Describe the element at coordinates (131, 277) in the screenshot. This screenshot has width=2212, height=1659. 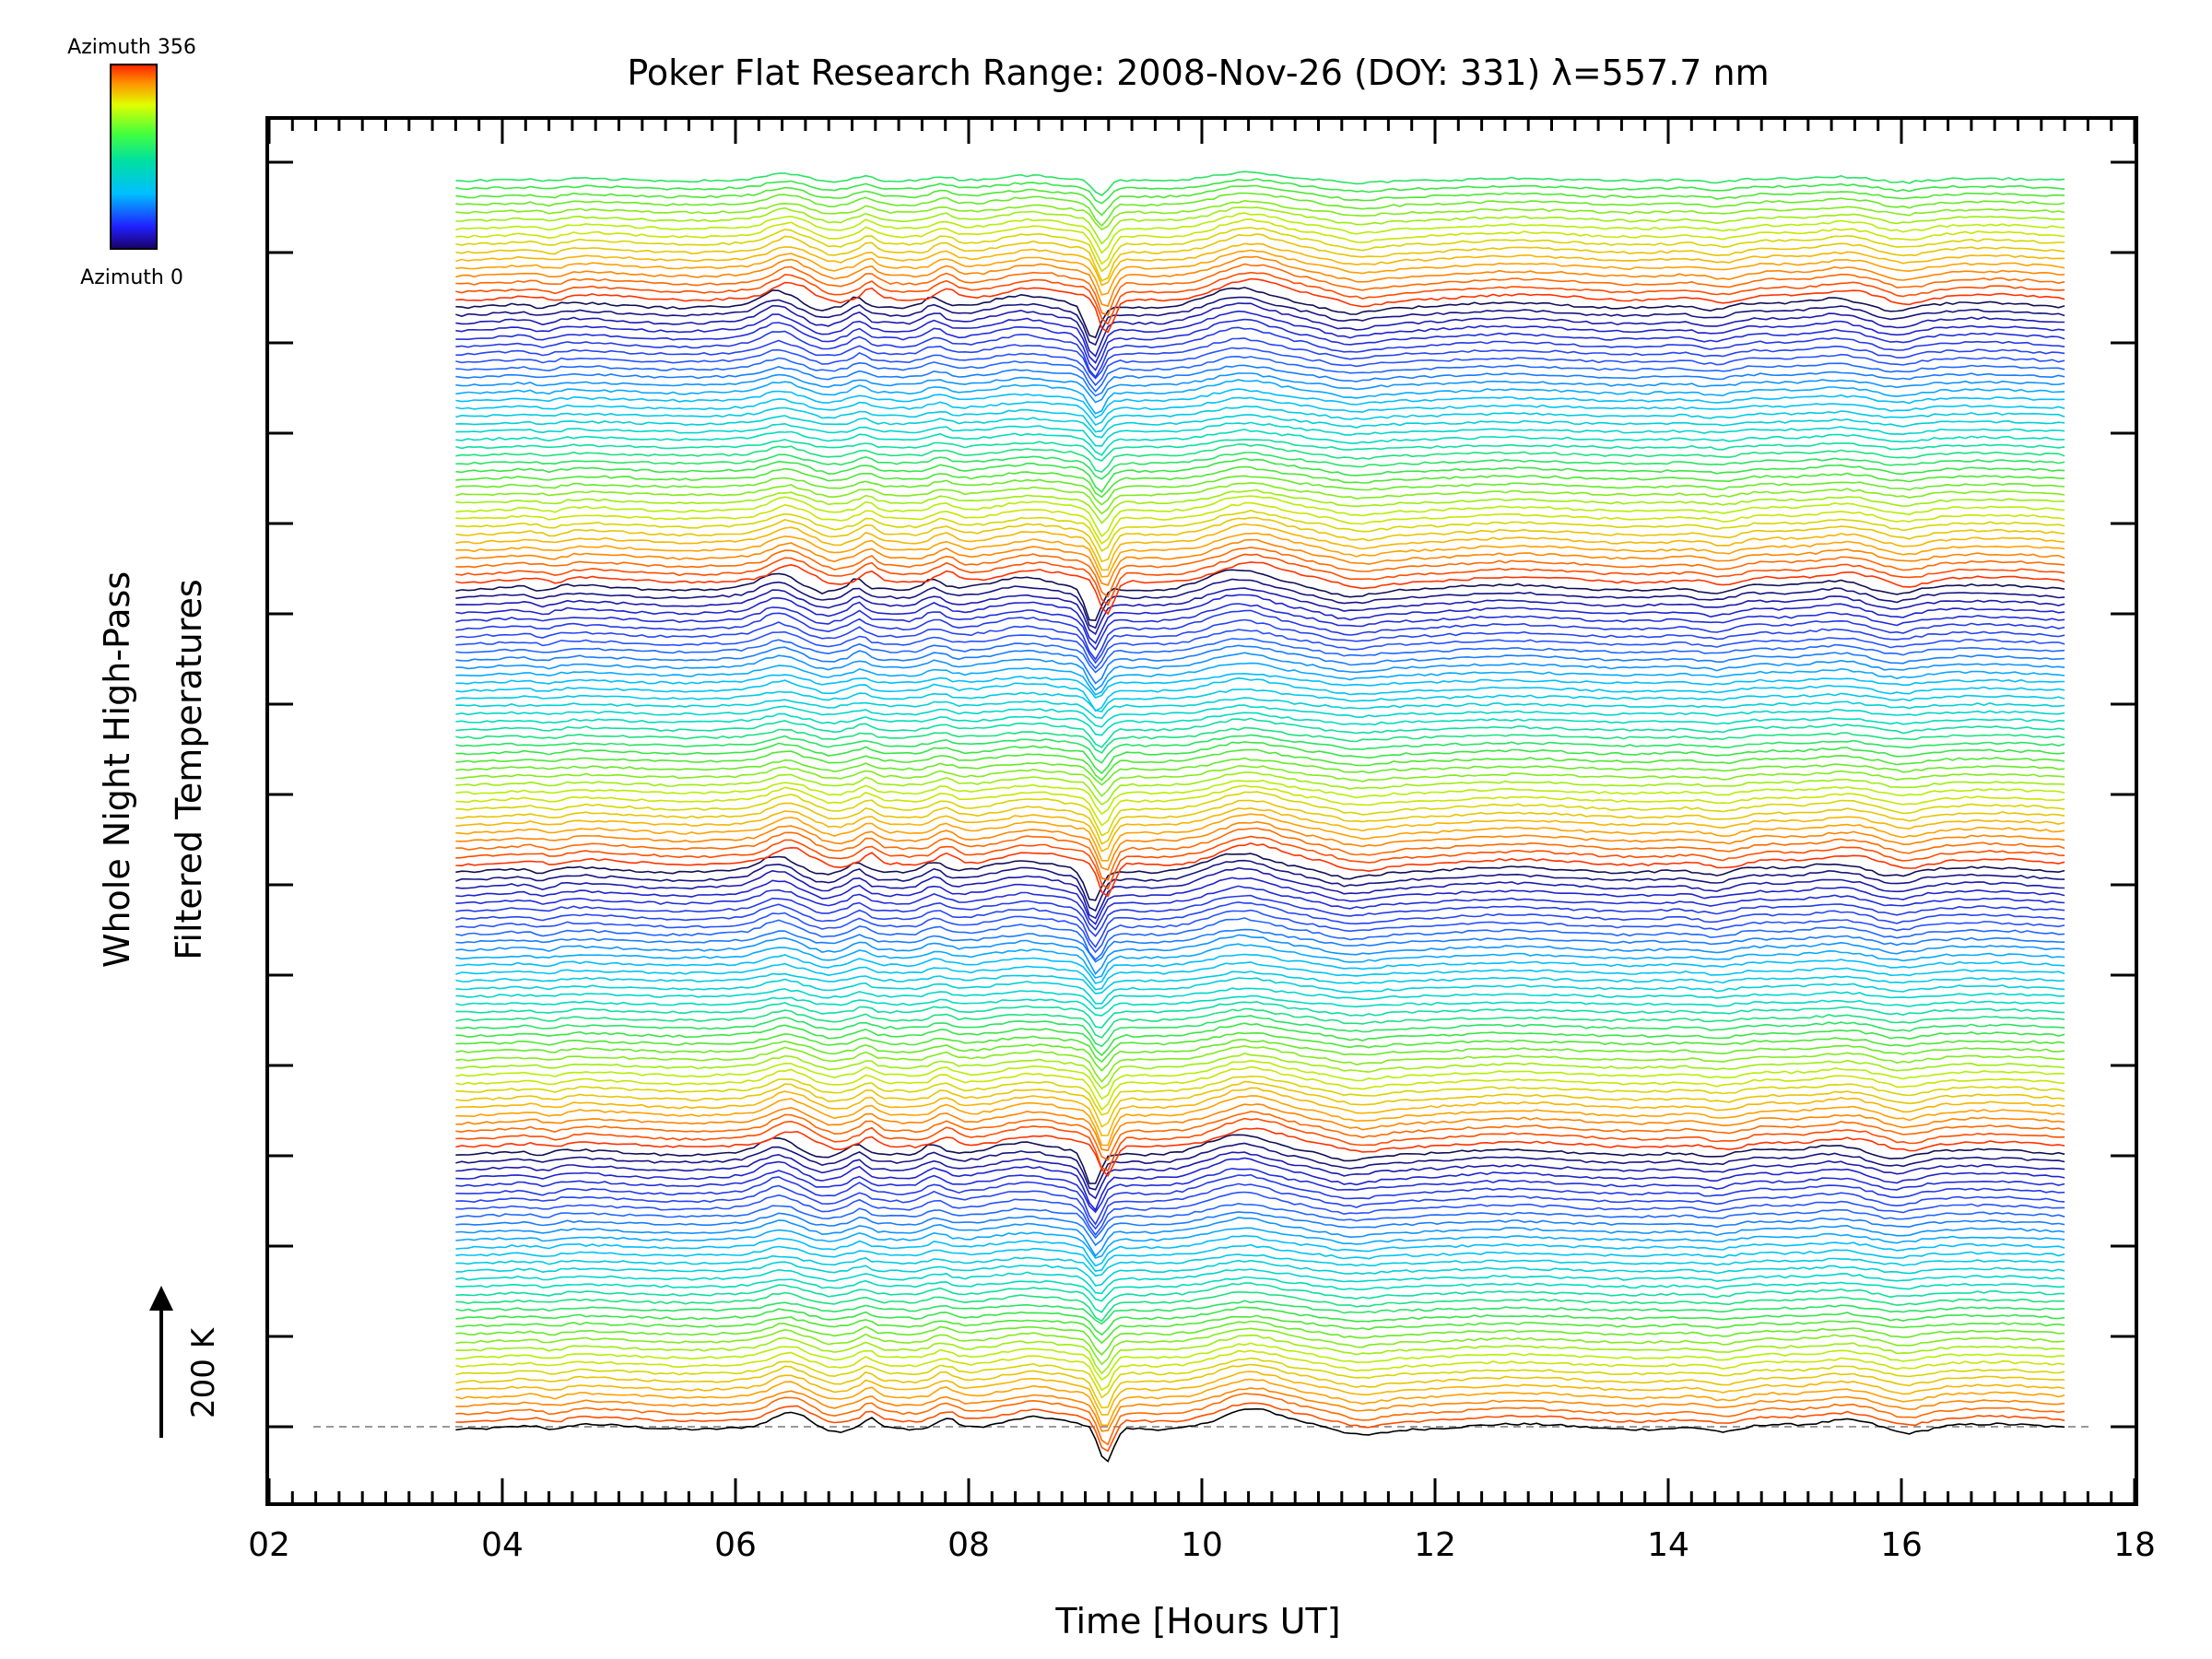
I see `colorbar-bottom-label: Azimuth 0` at that location.